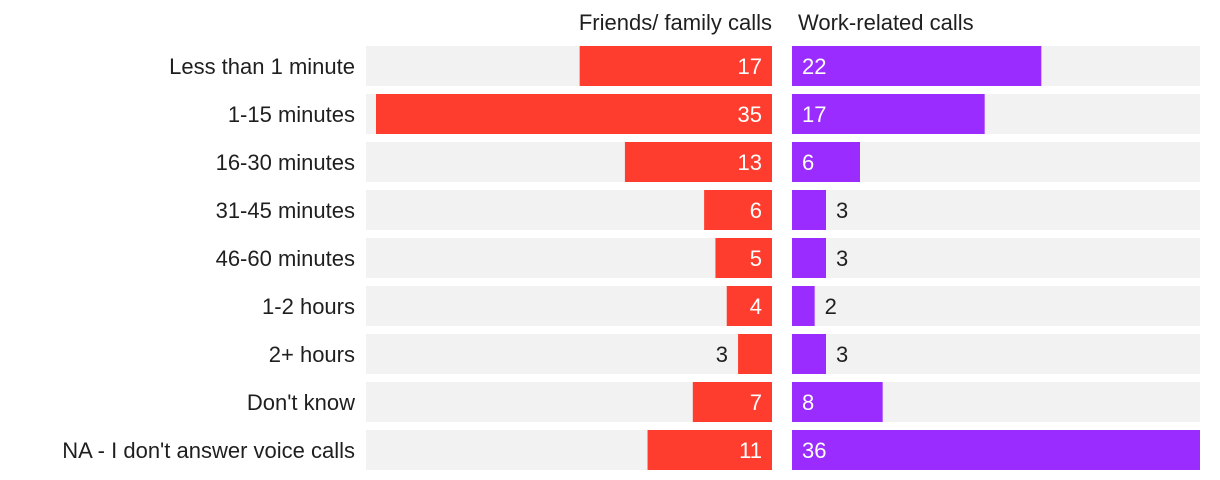 Image resolution: width=1220 pixels, height=480 pixels. Describe the element at coordinates (814, 66) in the screenshot. I see `work-related-value: 22` at that location.